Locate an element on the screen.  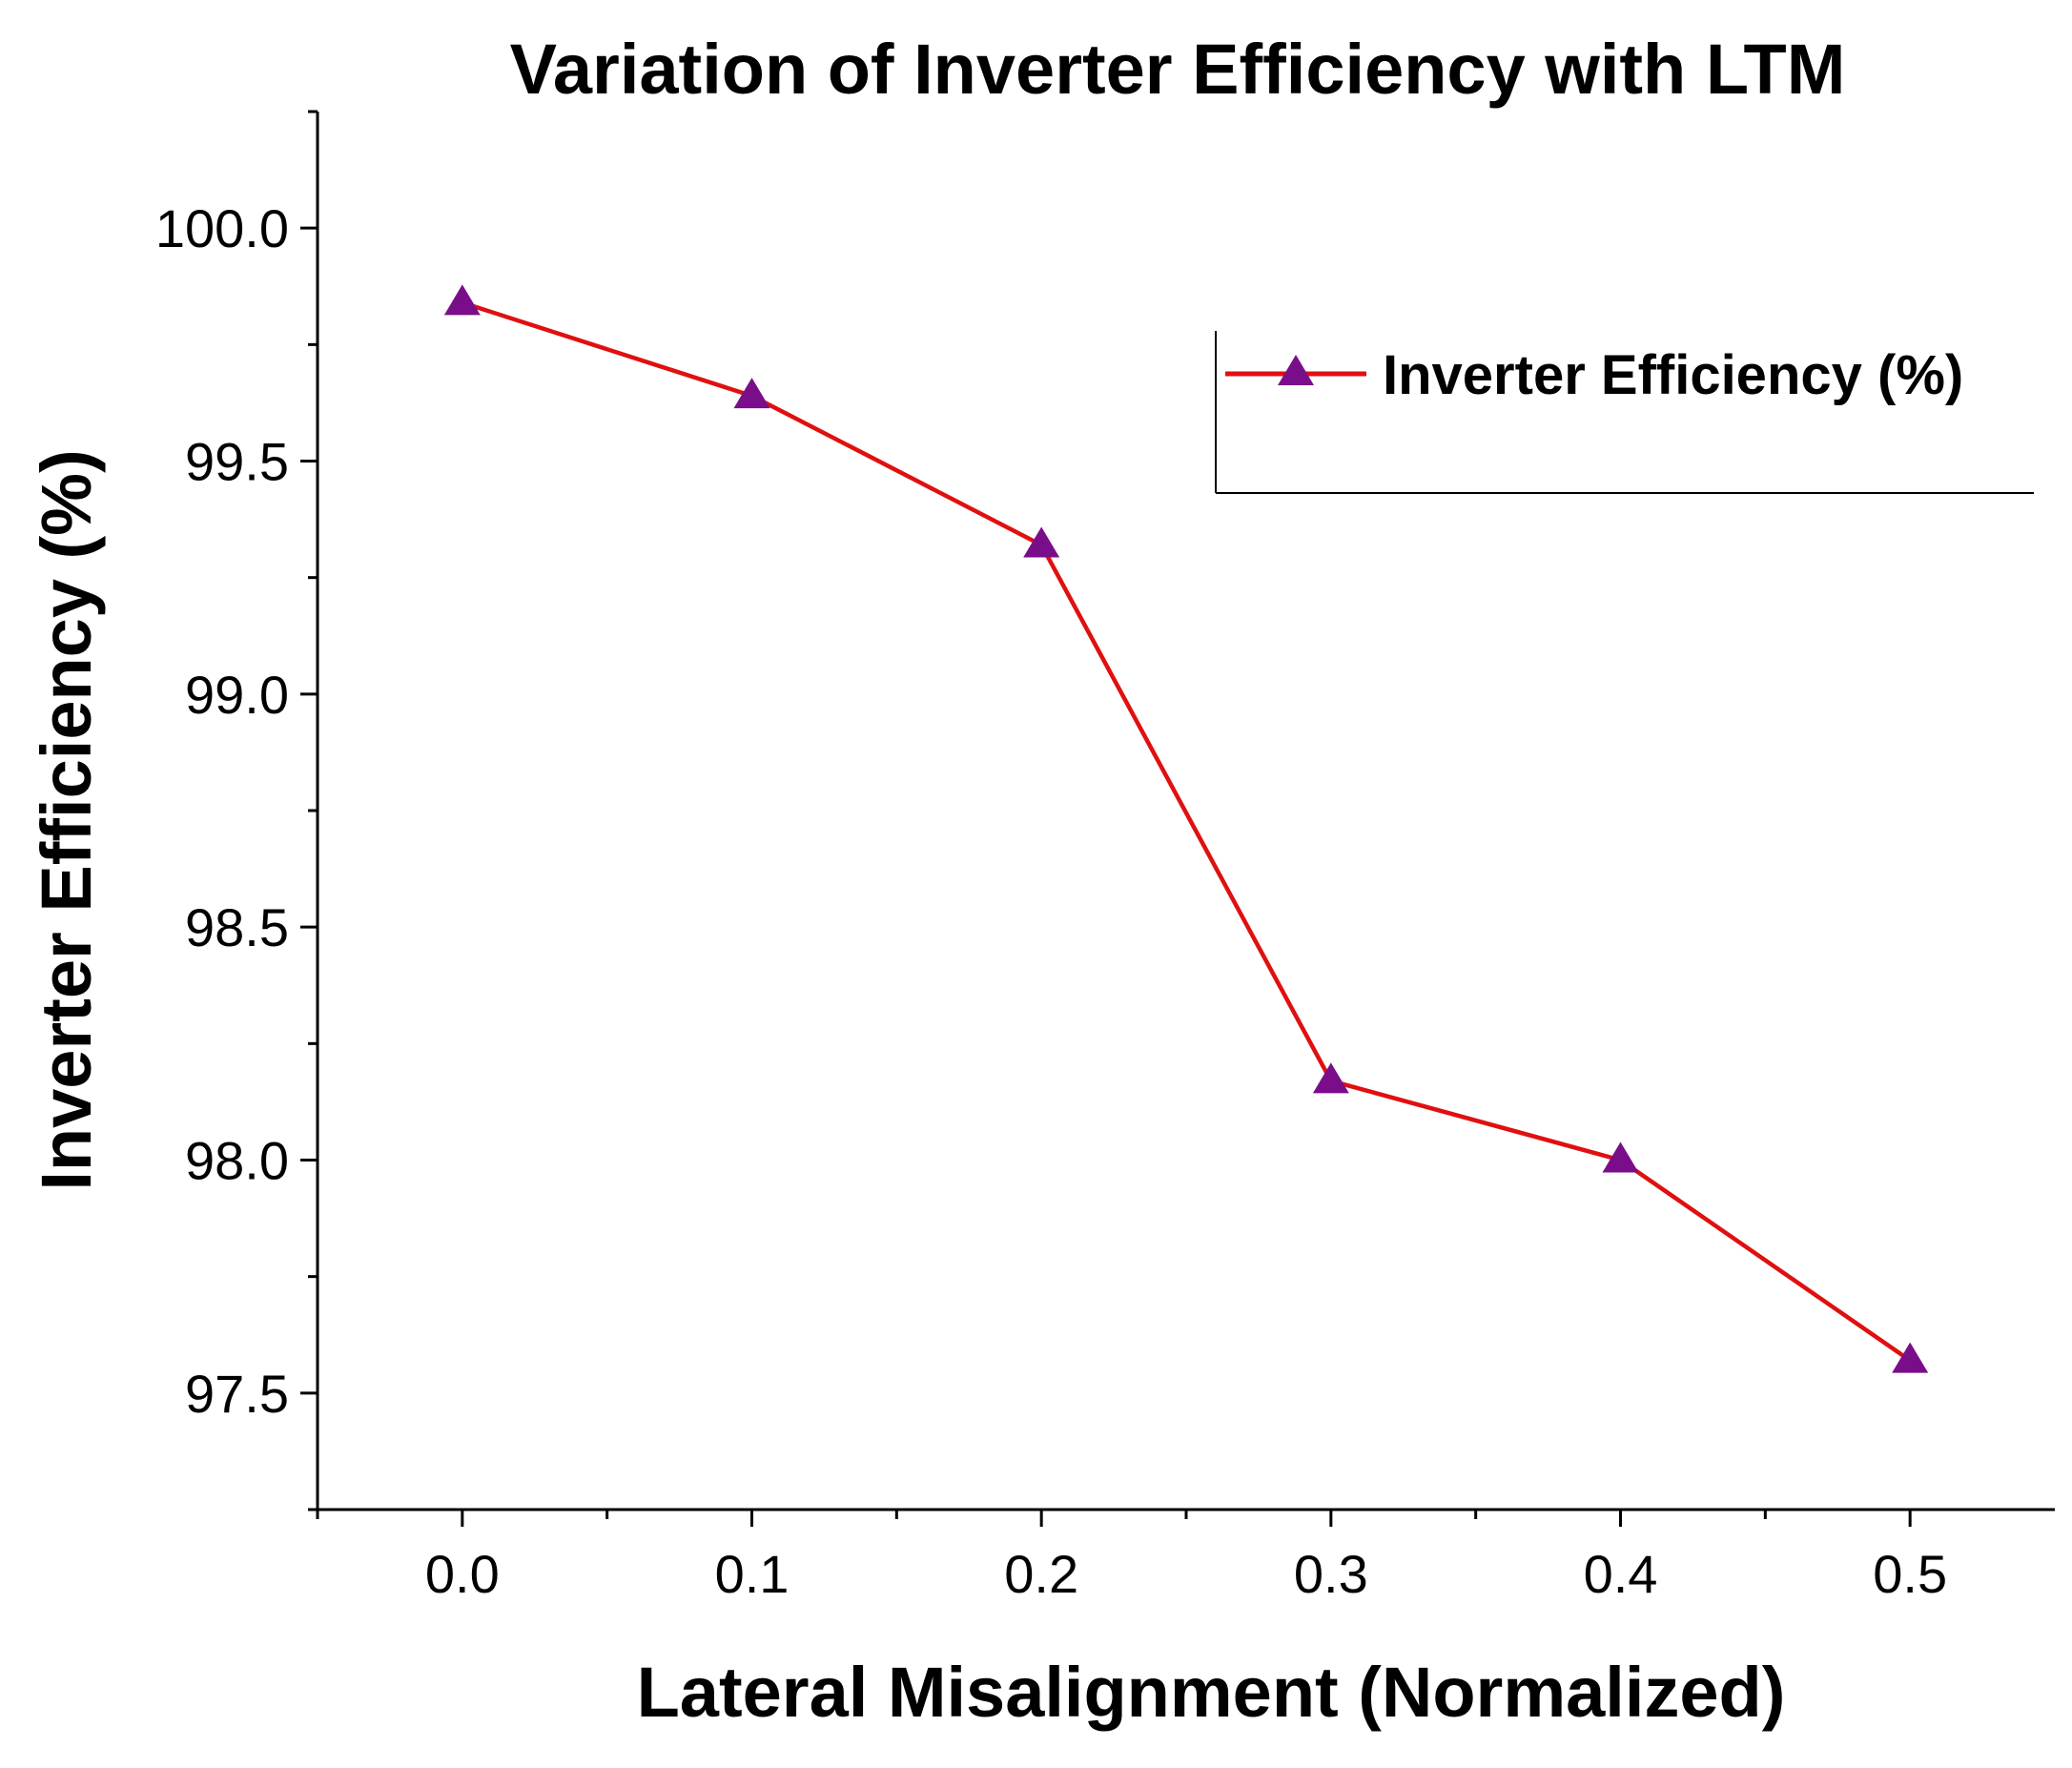
legend-label: Inverter Efficiency (%) is located at coordinates (1673, 375).